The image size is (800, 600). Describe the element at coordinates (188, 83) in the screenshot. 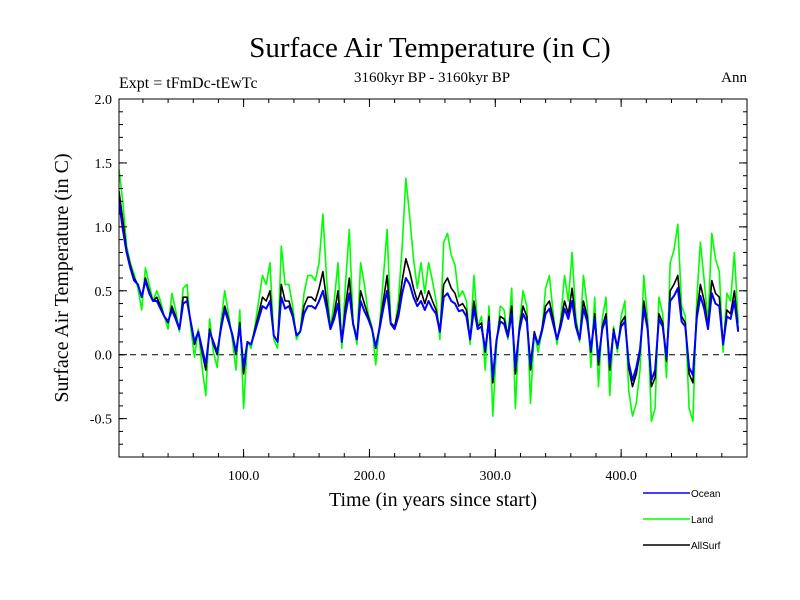

I see `experiment-label: Expt = tFmDc-tEwTc` at that location.